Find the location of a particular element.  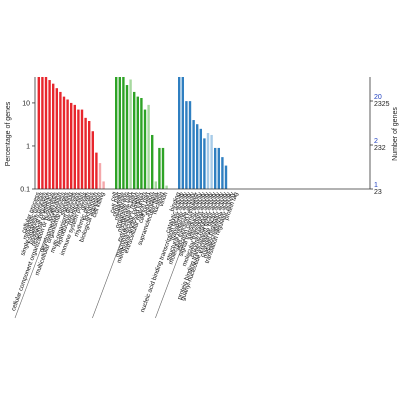

plot-area is located at coordinates (132, 133).